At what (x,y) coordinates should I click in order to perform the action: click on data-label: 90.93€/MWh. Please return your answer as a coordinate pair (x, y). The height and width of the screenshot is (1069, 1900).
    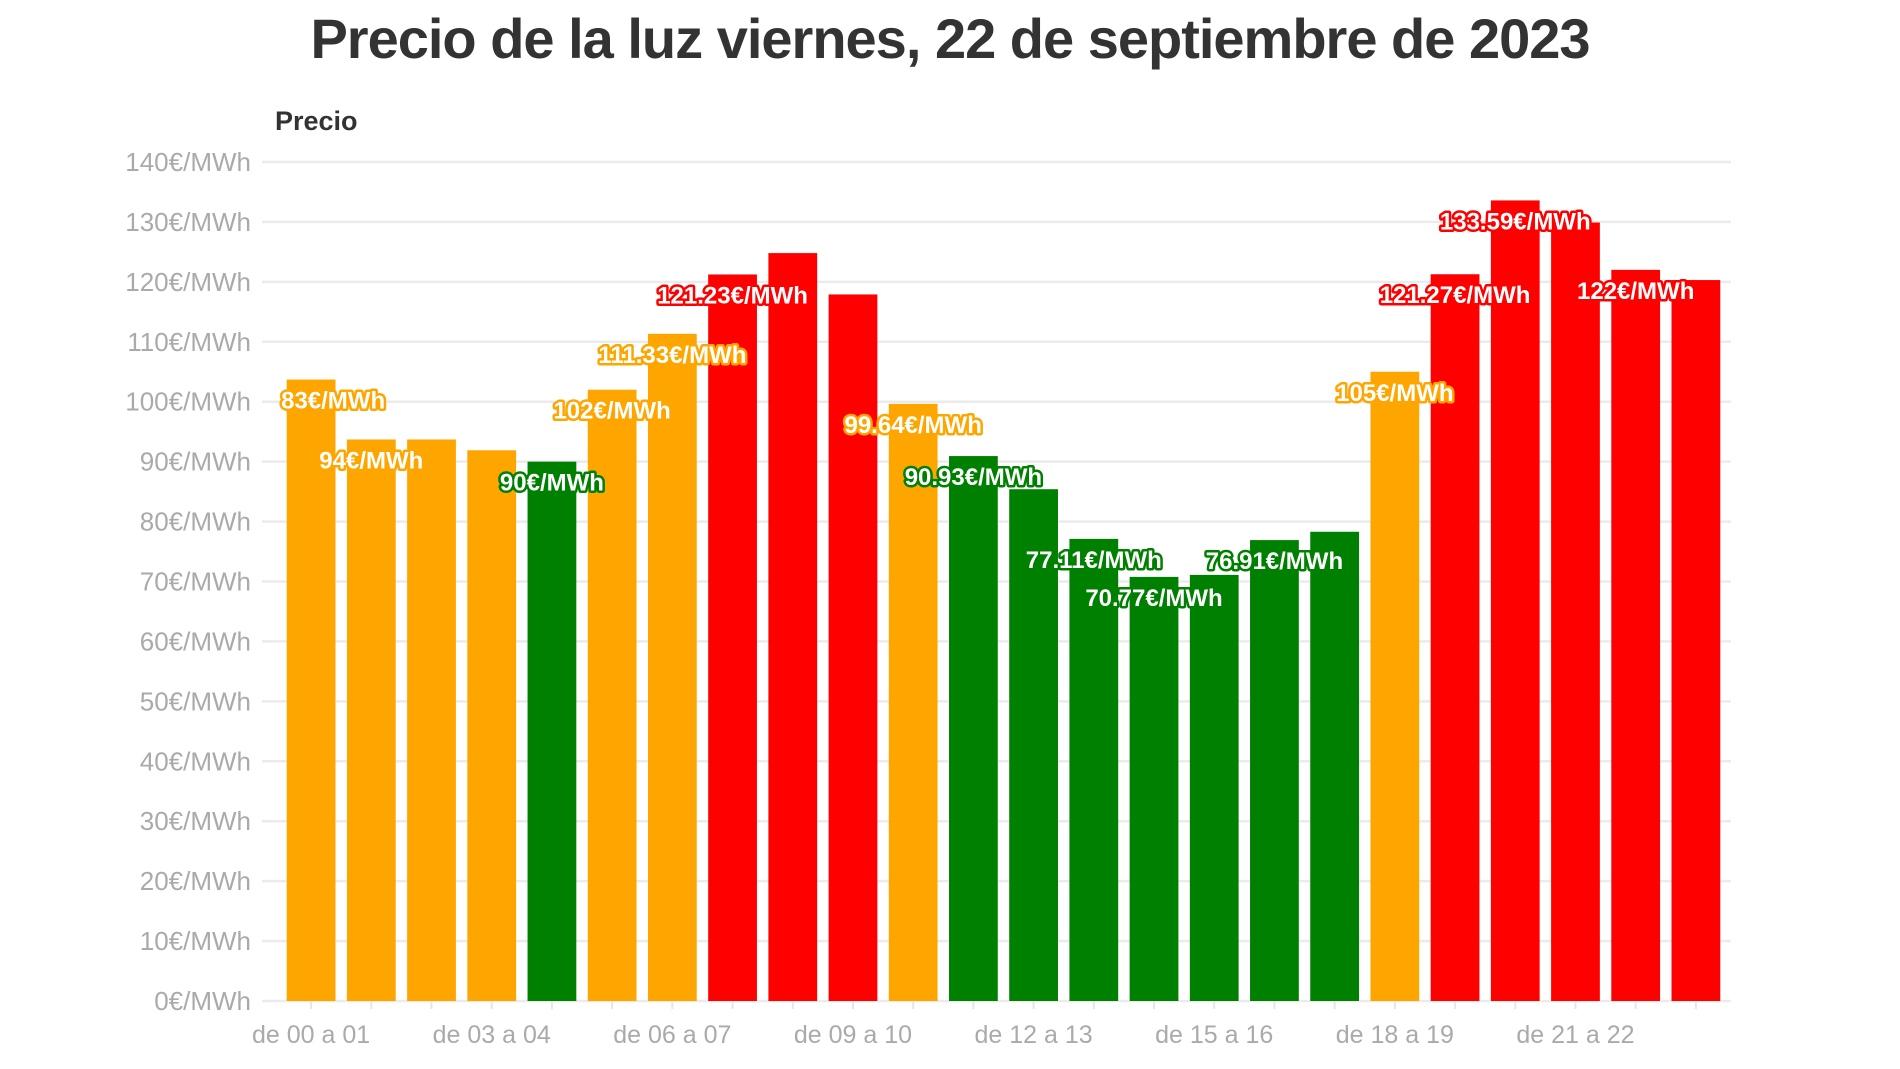
    Looking at the image, I should click on (973, 477).